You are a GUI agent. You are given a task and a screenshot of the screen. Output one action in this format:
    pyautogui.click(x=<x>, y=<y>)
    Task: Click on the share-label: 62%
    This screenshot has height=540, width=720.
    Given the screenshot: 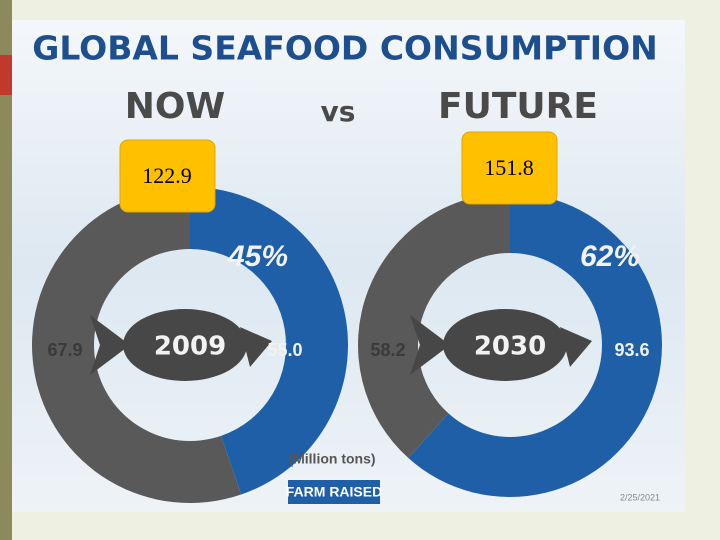 What is the action you would take?
    pyautogui.click(x=610, y=256)
    